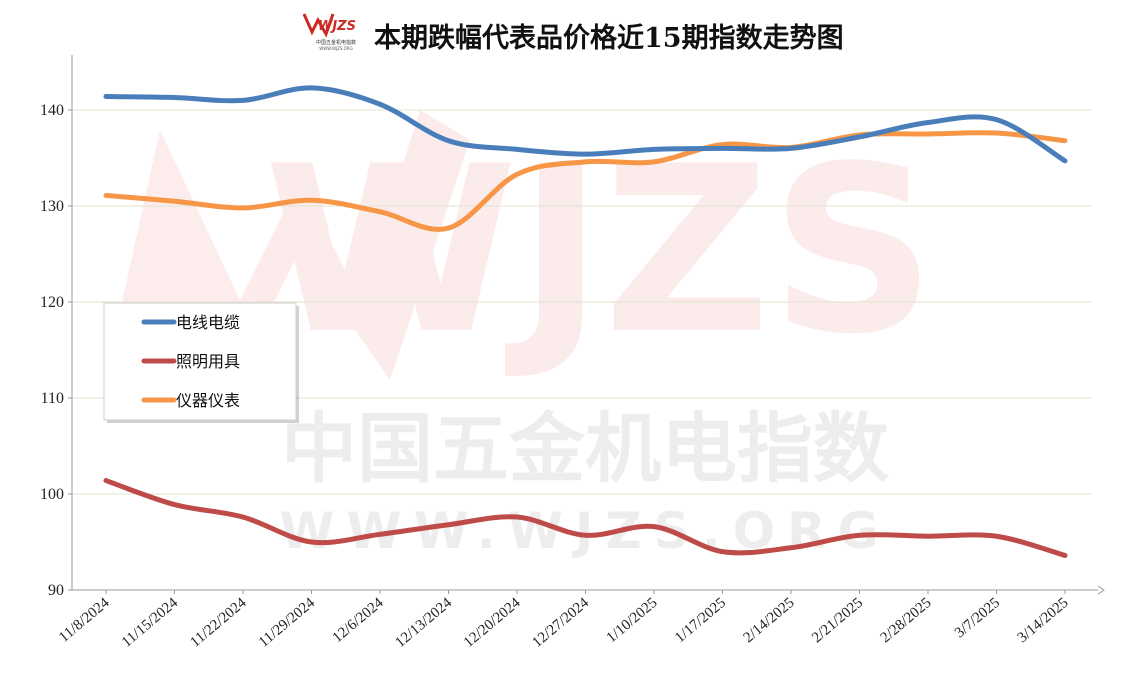 The image size is (1132, 673). I want to click on logo-arrow-icon, so click(318, 25).